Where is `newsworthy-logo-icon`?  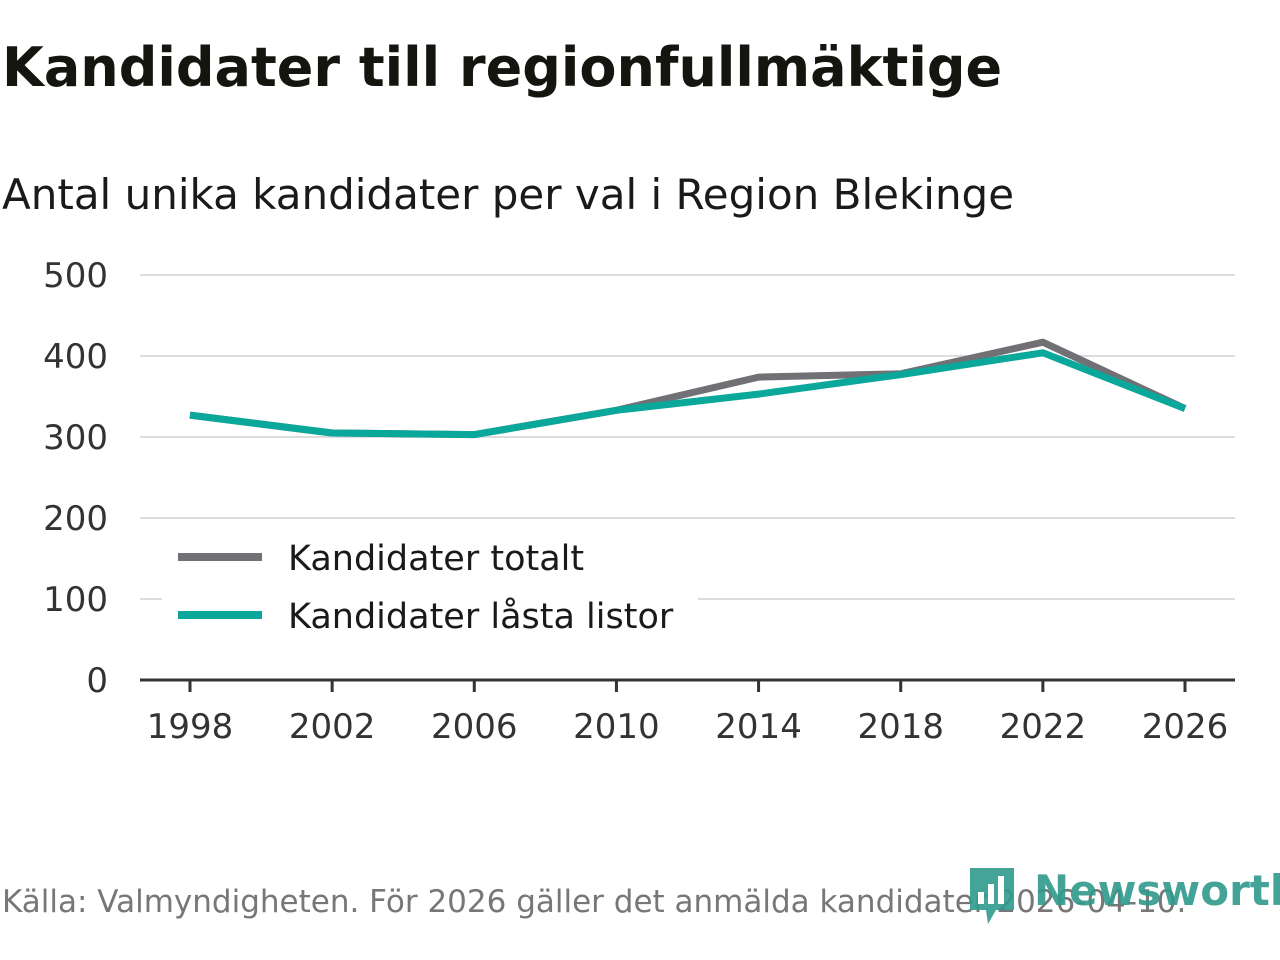 newsworthy-logo-icon is located at coordinates (992, 896).